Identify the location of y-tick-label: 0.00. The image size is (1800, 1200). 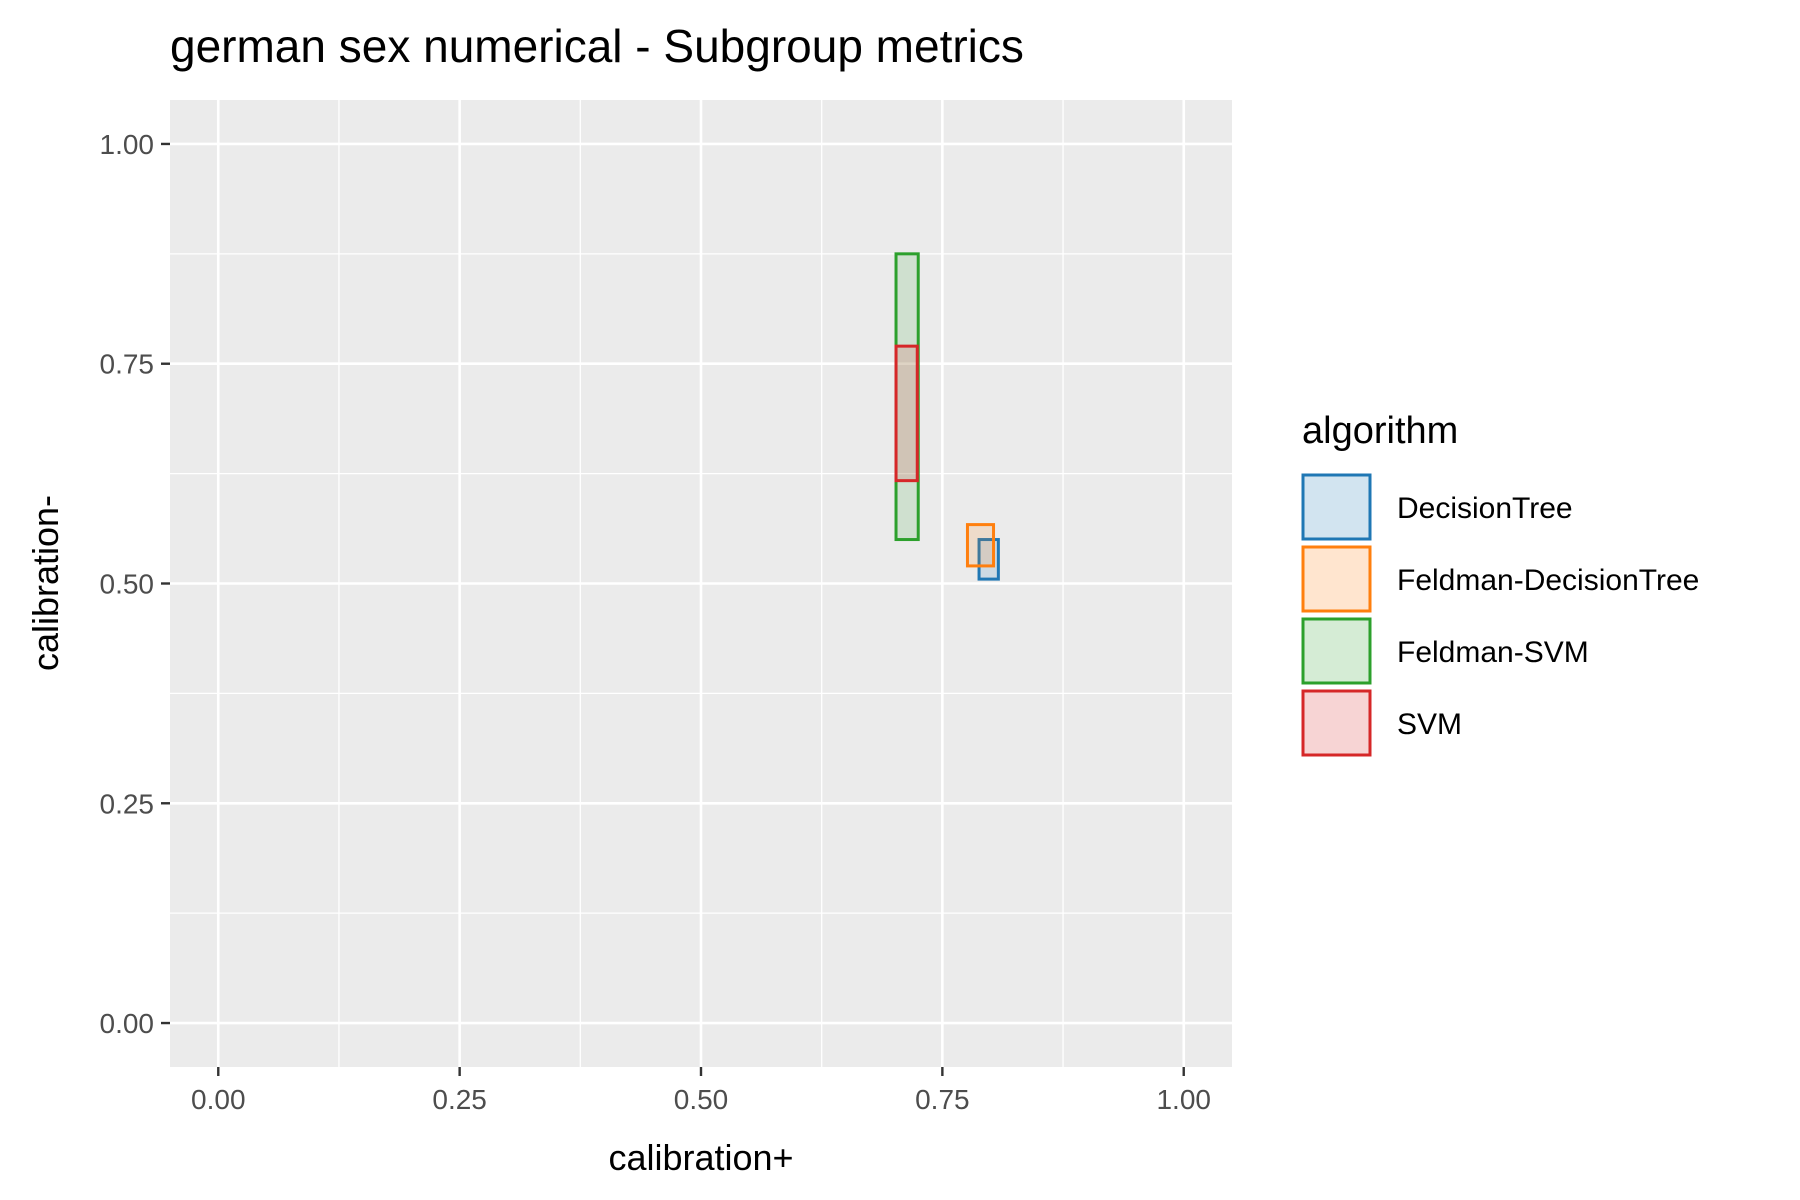
(127, 1023).